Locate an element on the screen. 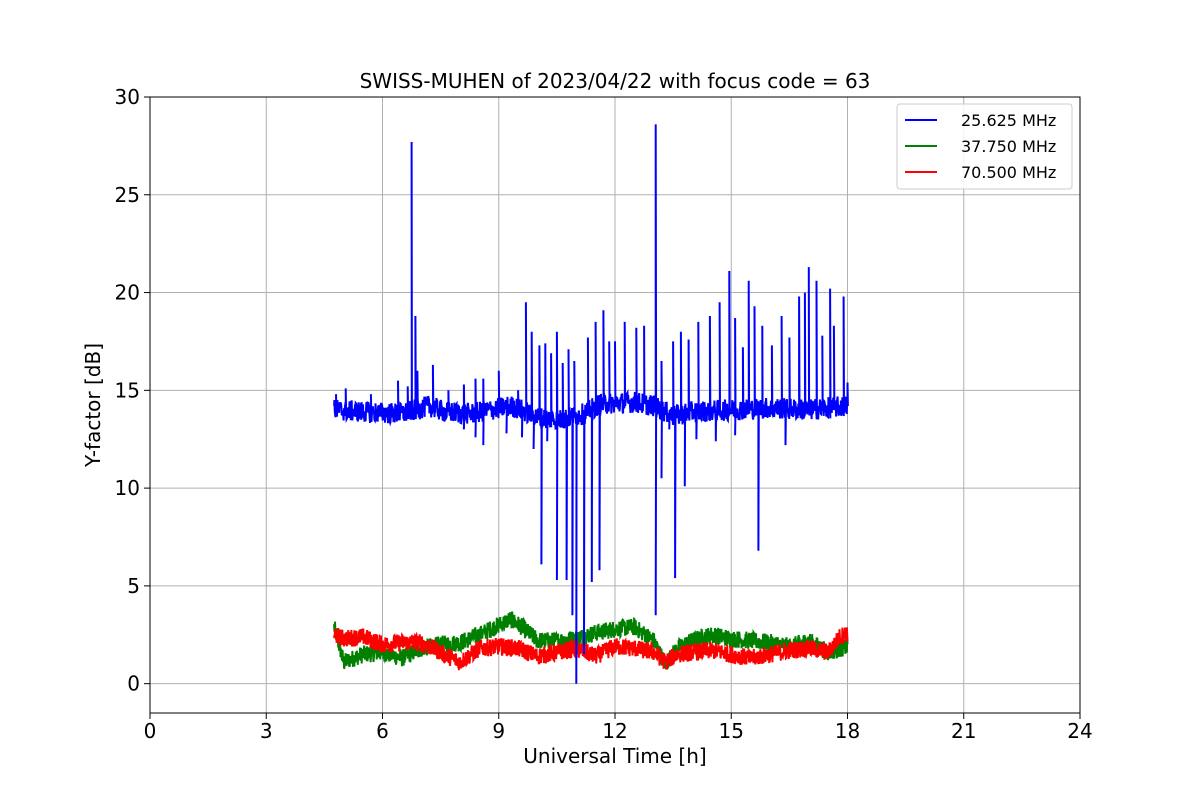  x-tick-label: 9 is located at coordinates (498, 731).